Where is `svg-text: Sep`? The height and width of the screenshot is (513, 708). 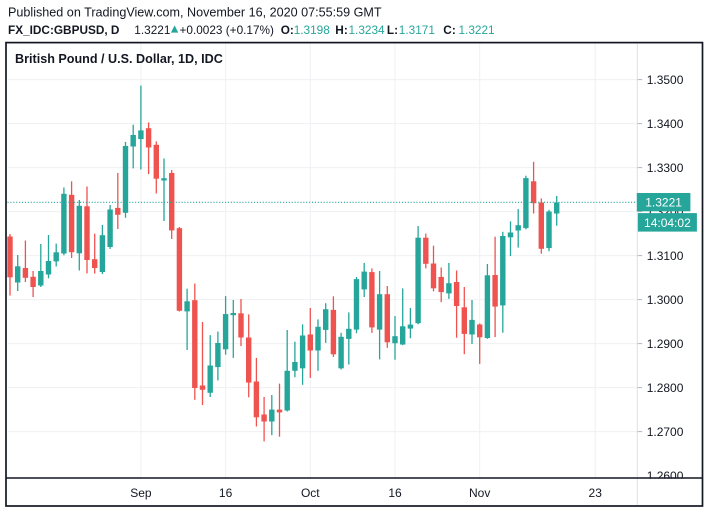
svg-text: Sep is located at coordinates (141, 493).